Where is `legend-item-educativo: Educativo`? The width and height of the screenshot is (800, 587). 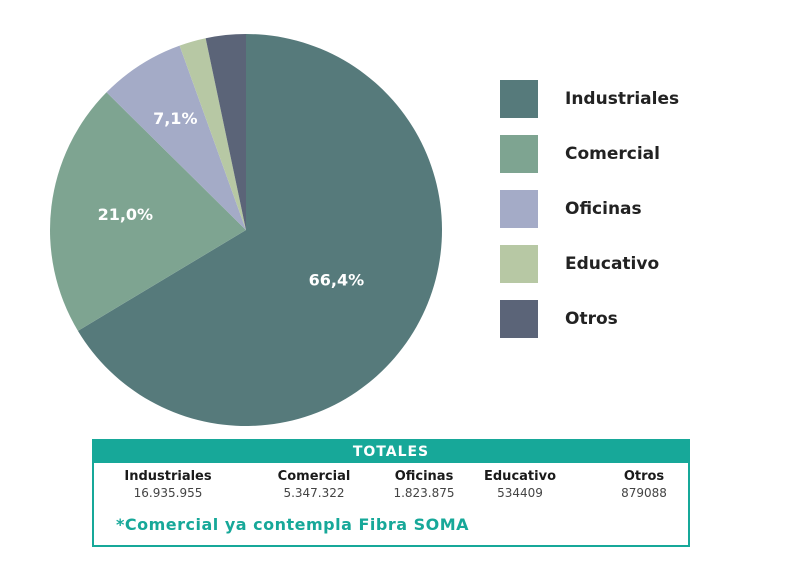 legend-item-educativo: Educativo is located at coordinates (630, 264).